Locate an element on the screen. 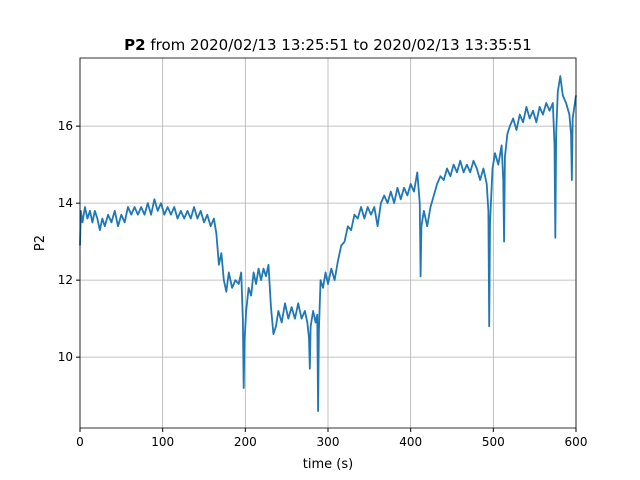  y-tick-label: 10 is located at coordinates (65, 357).